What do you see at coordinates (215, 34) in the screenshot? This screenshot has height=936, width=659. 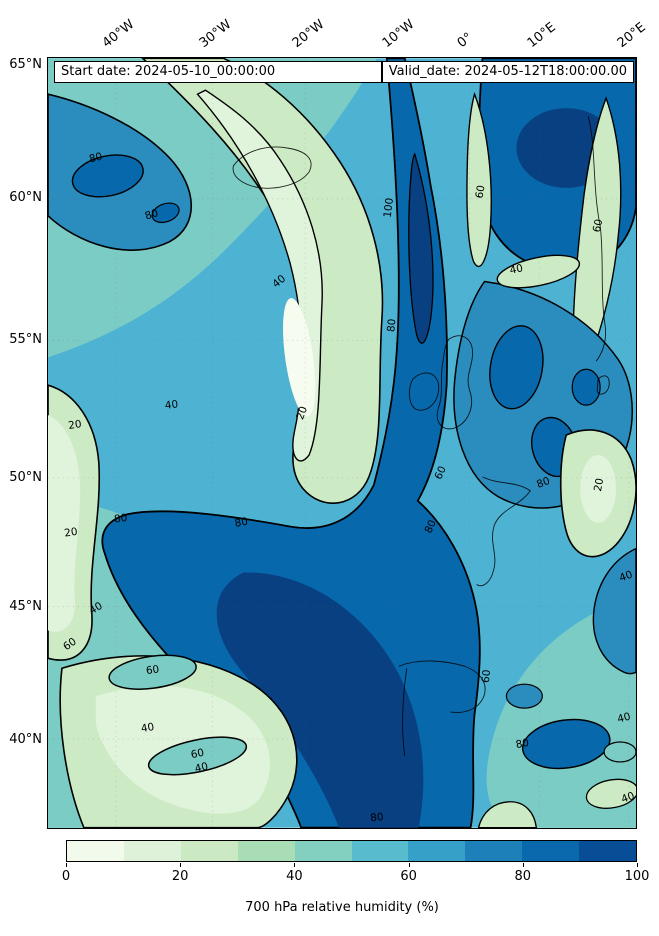 I see `lon-tick-label: 30°W` at bounding box center [215, 34].